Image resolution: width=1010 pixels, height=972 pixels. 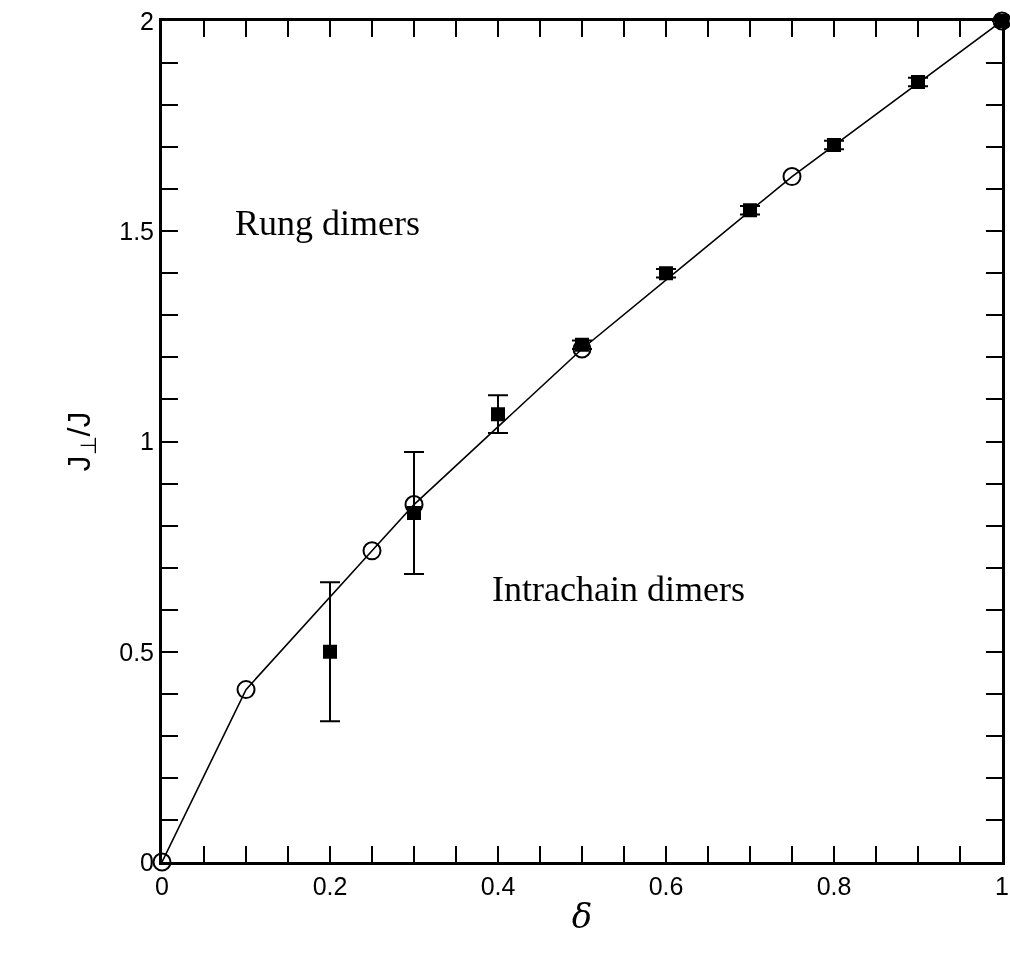 What do you see at coordinates (147, 441) in the screenshot?
I see `y-tick-label: 1` at bounding box center [147, 441].